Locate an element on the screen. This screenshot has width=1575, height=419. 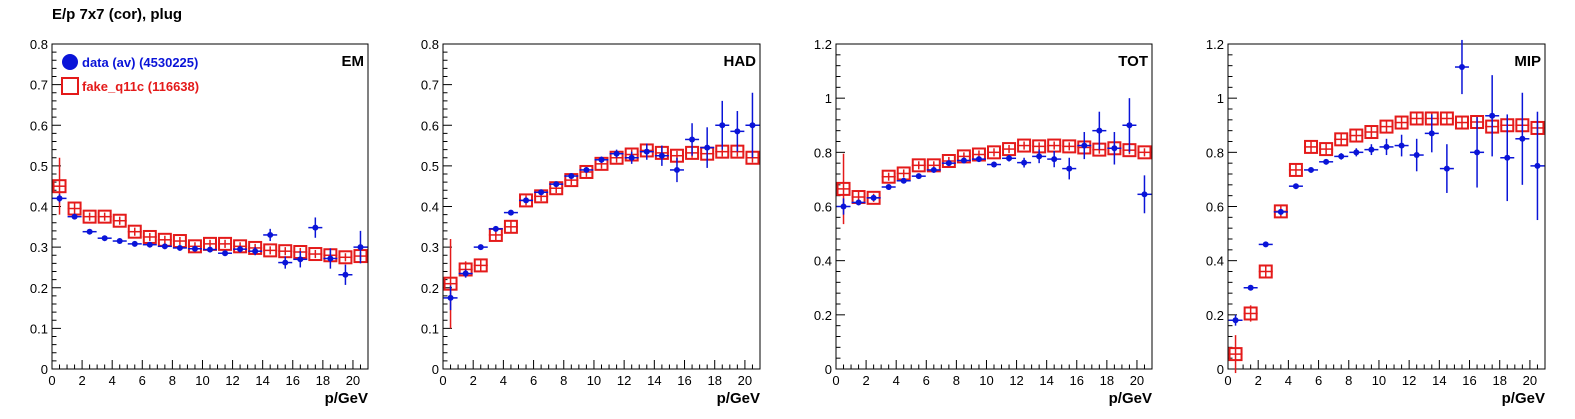
x-tick-label: 2 is located at coordinates (81, 380).